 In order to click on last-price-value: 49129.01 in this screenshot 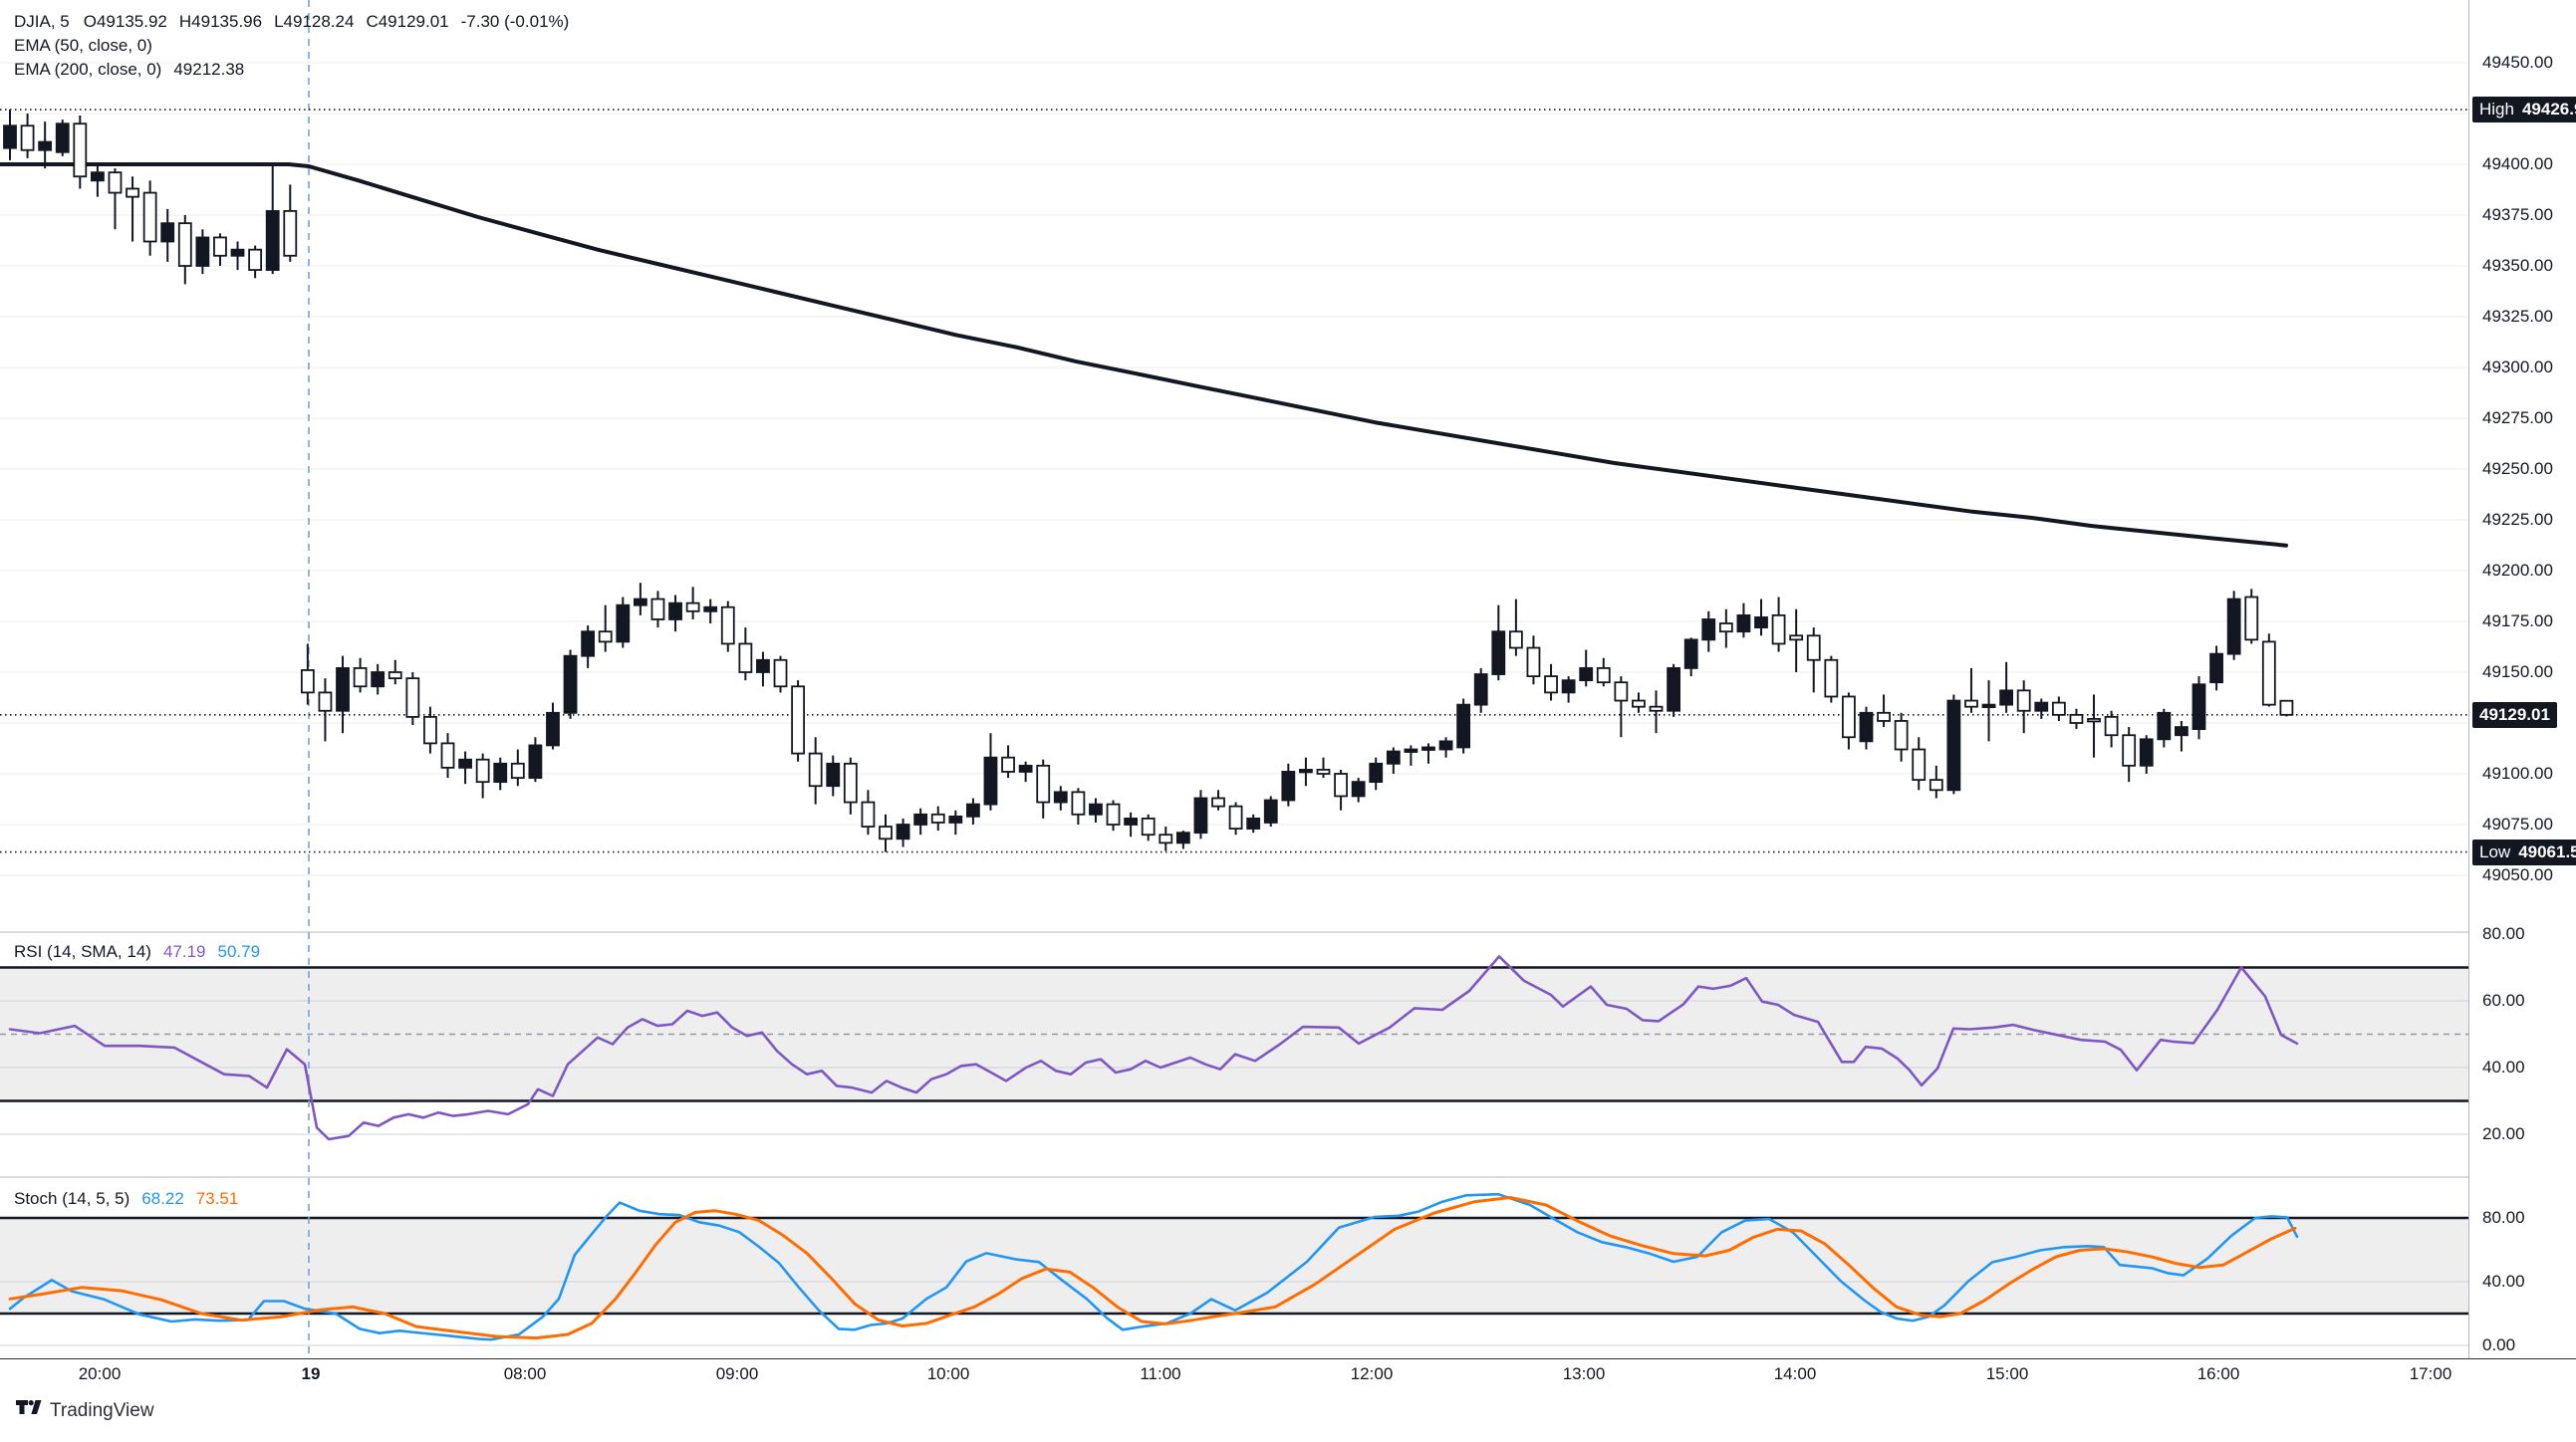, I will do `click(2514, 714)`.